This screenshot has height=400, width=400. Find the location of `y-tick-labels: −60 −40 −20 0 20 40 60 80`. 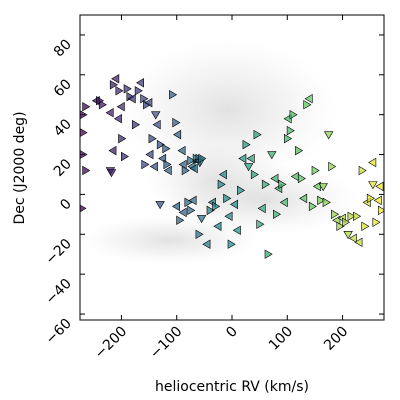

y-tick-labels: −60 −40 −20 0 20 40 60 80 is located at coordinates (59, 191).